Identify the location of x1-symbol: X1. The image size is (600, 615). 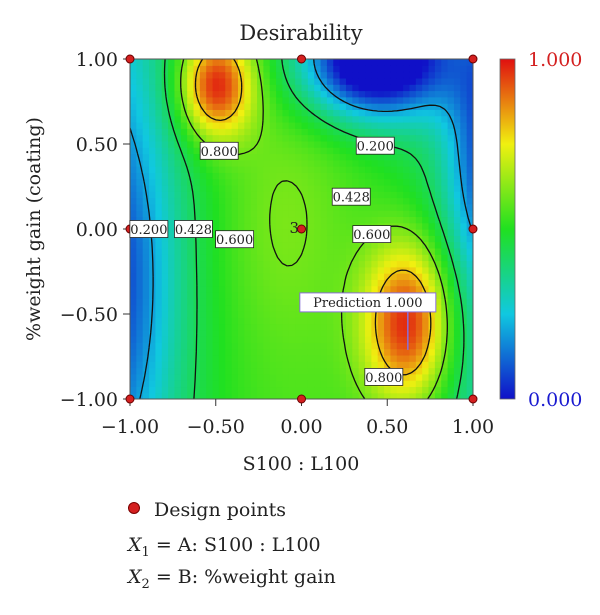
(139, 547).